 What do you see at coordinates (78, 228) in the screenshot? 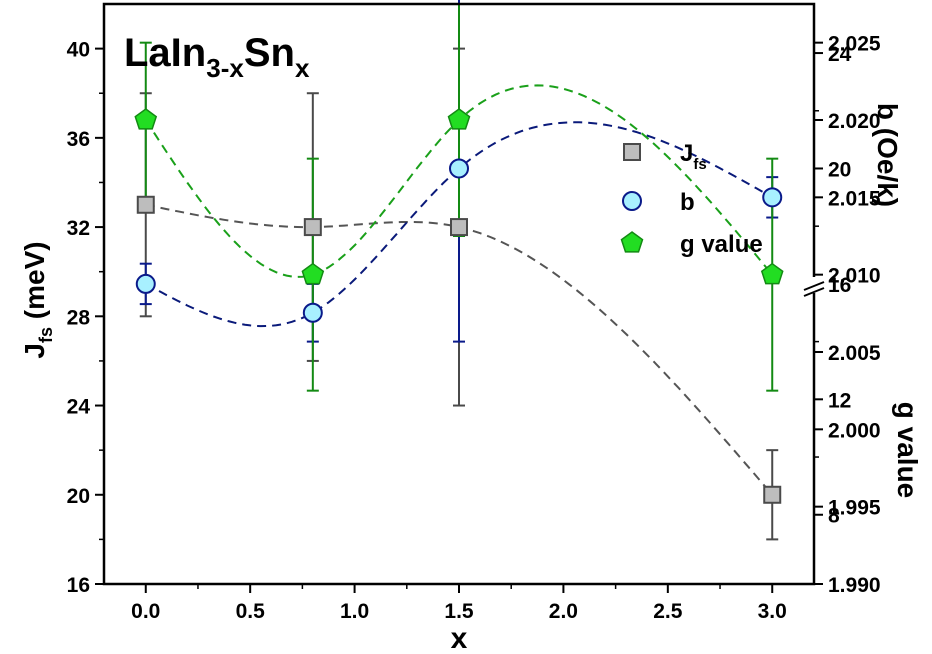
I see `left-y-tick-label: 32` at bounding box center [78, 228].